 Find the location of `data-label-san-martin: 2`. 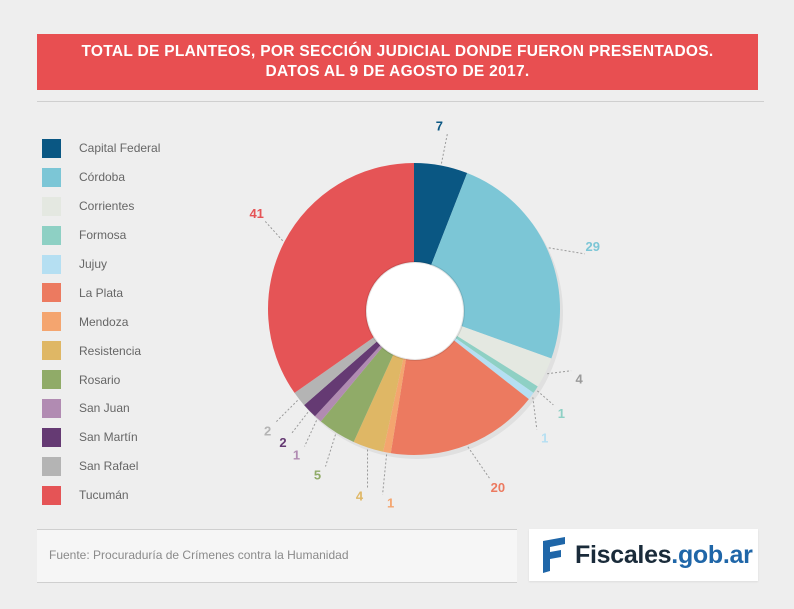

data-label-san-martin: 2 is located at coordinates (282, 442).